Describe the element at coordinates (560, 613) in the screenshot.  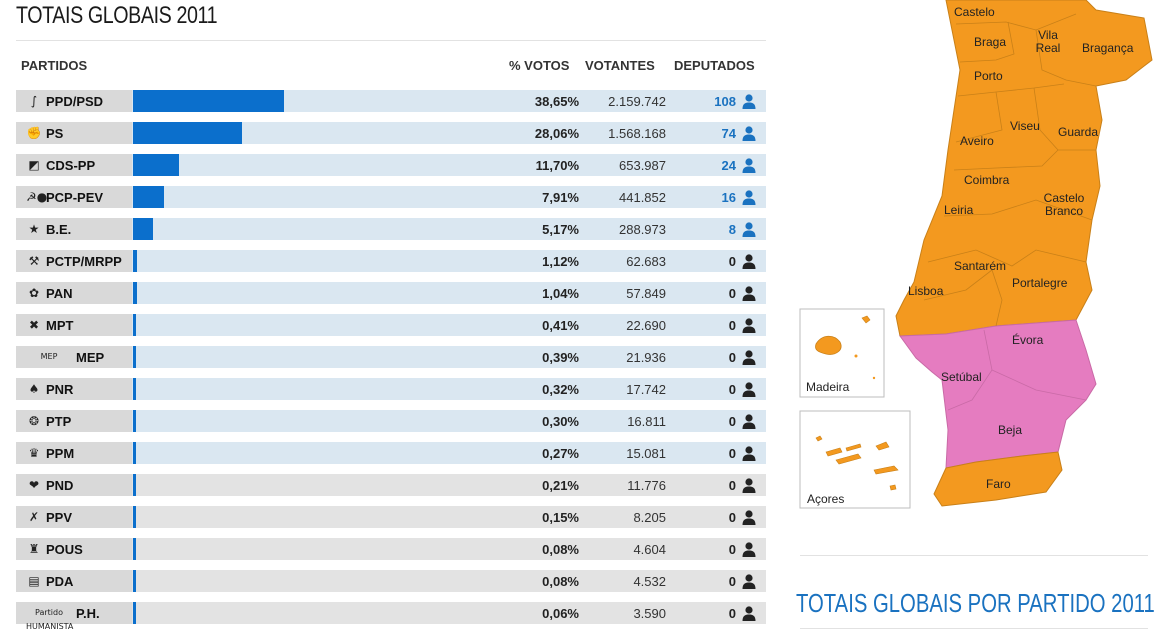
I see `vote-percent: 0,06%` at that location.